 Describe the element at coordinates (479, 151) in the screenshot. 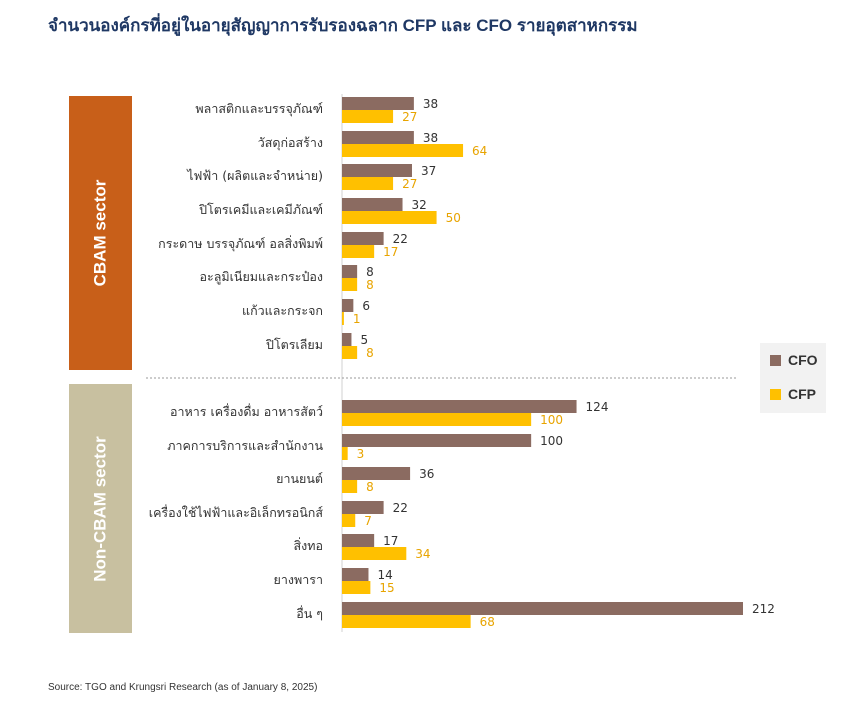

I see `cfp-data-label: 64` at that location.